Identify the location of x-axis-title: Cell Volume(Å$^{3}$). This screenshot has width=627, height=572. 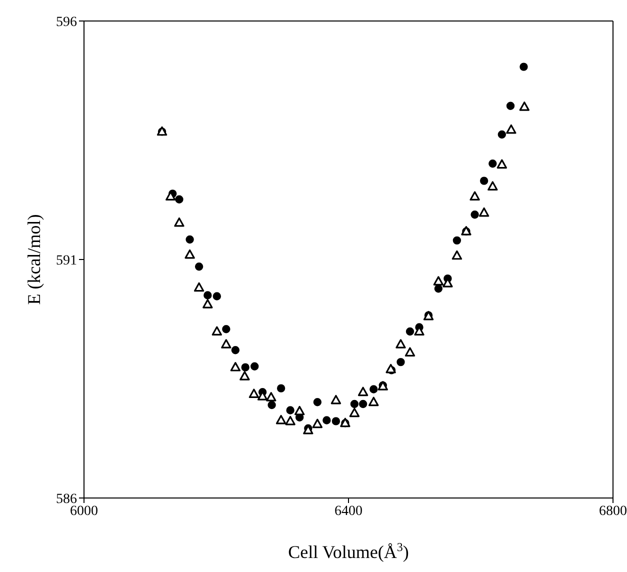
(348, 551).